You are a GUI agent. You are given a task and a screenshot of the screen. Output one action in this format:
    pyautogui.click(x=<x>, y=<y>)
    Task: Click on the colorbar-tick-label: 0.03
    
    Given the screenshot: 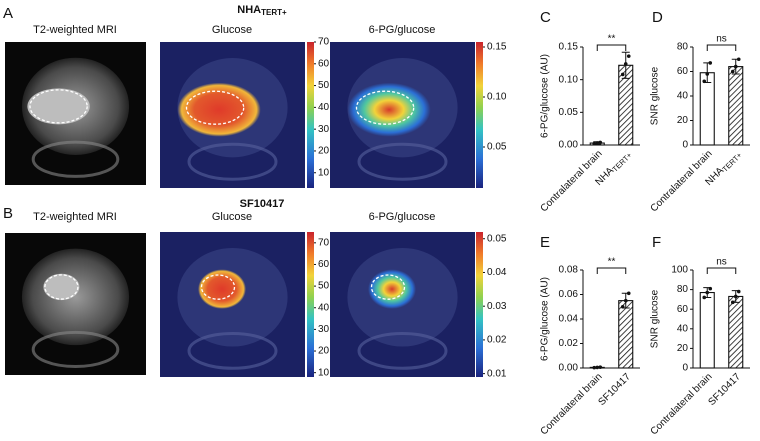 What is the action you would take?
    pyautogui.click(x=497, y=306)
    